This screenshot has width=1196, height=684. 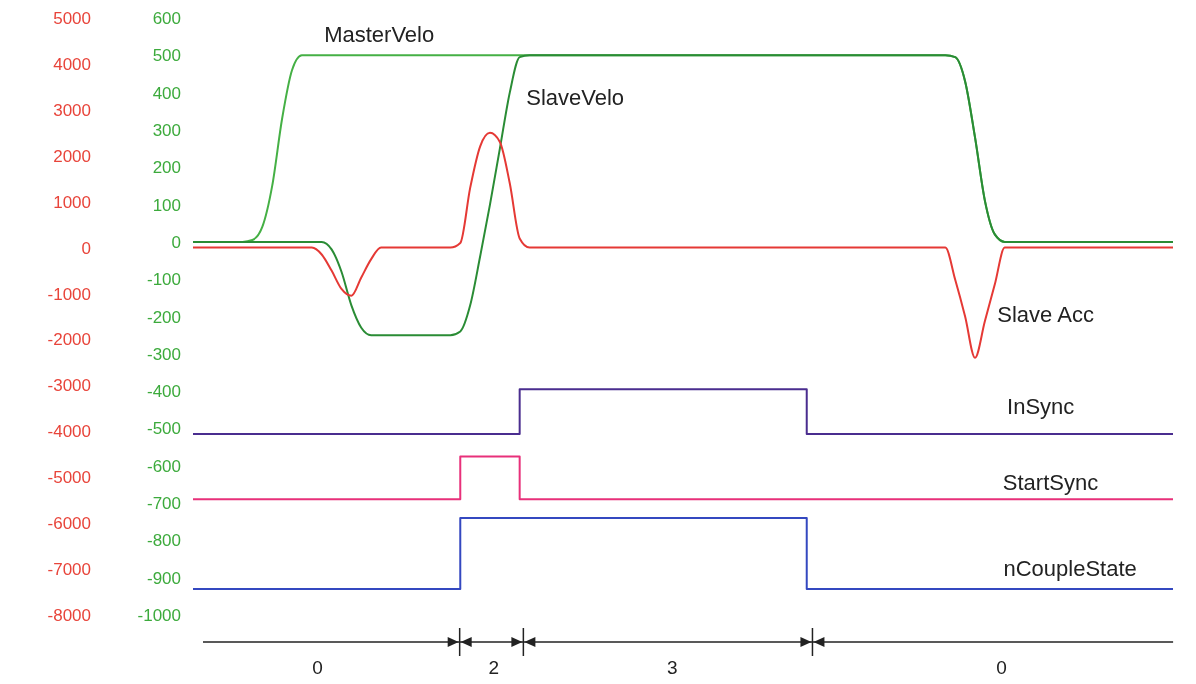 I want to click on y-tick-label: -200, so click(x=163, y=317).